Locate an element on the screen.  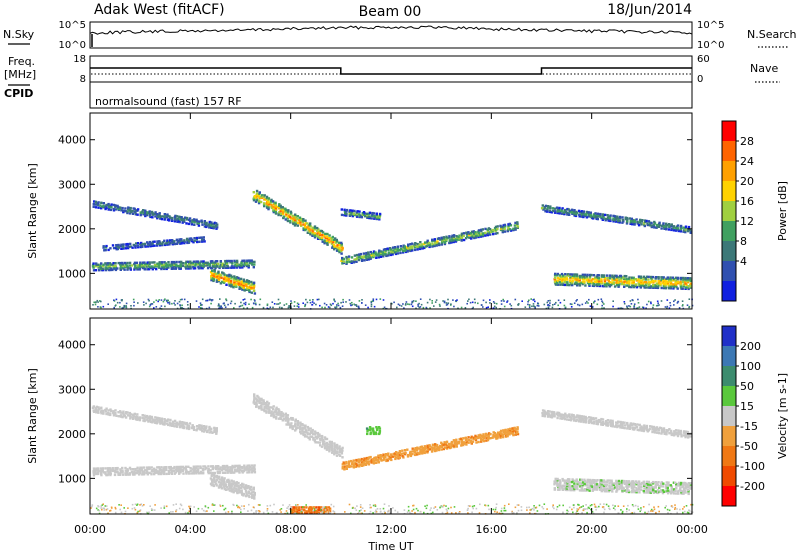
freq-tick-top: 18 is located at coordinates (79, 59).